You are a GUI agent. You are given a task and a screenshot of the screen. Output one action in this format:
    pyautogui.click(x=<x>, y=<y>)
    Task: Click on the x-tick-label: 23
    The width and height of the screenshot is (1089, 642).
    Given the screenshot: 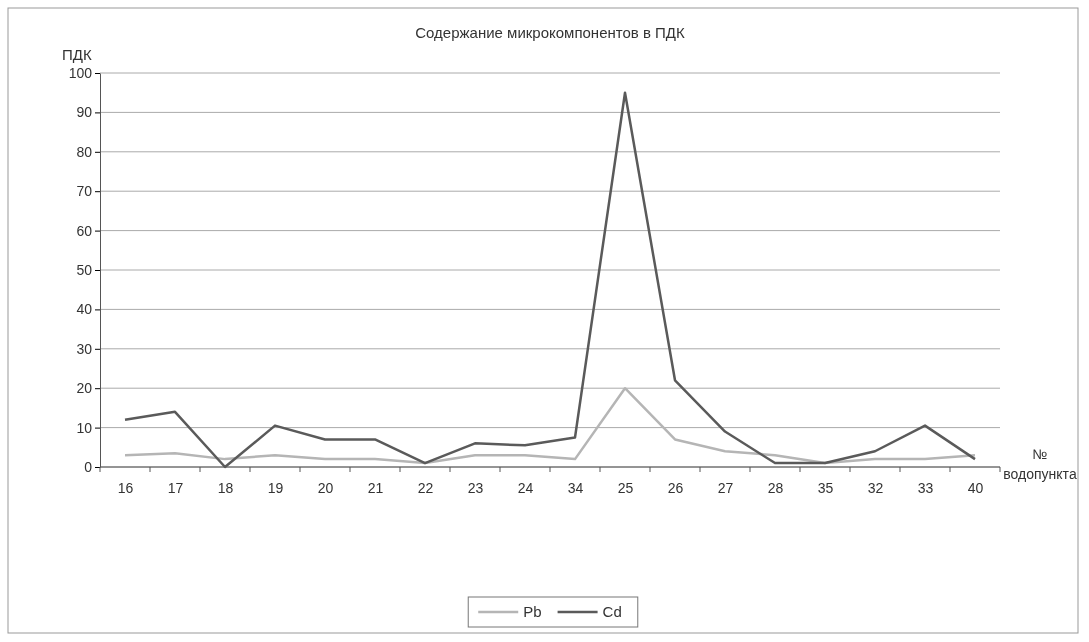 What is the action you would take?
    pyautogui.click(x=475, y=487)
    